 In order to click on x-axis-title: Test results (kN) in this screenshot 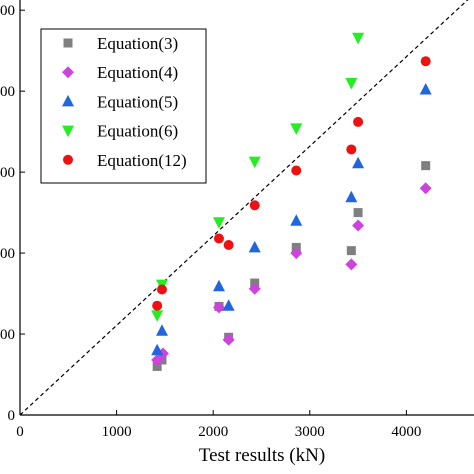, I will do `click(262, 455)`.